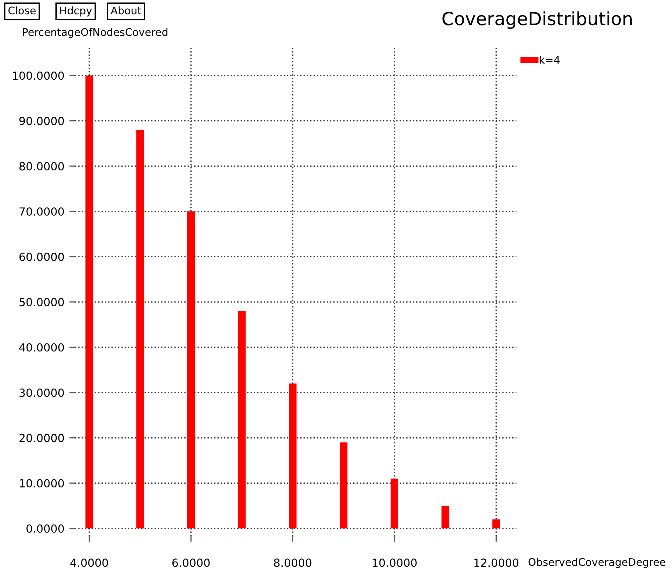  Describe the element at coordinates (550, 60) in the screenshot. I see `legend-label: k=4` at that location.